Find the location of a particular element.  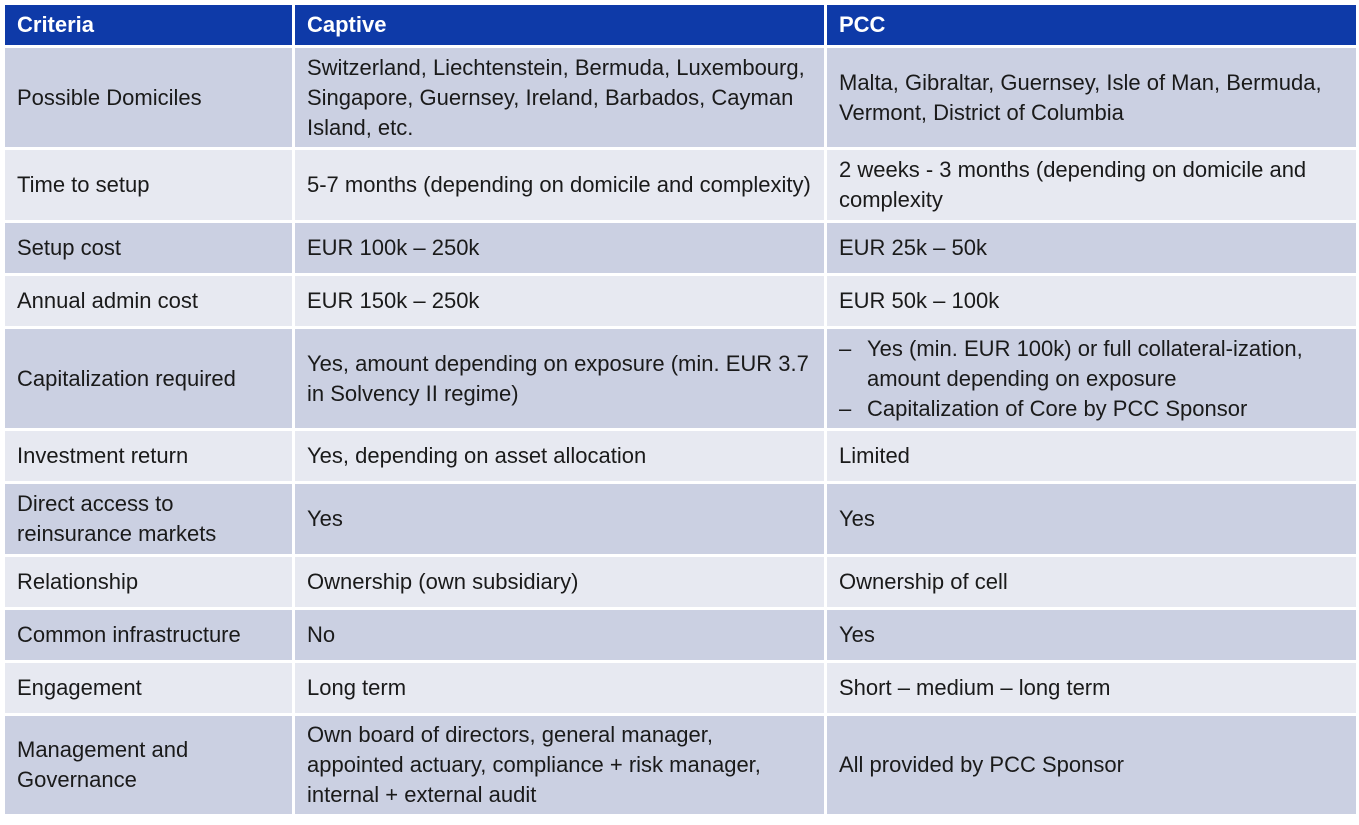

criteria-cell: Direct access to reinsurance markets is located at coordinates (148, 519).